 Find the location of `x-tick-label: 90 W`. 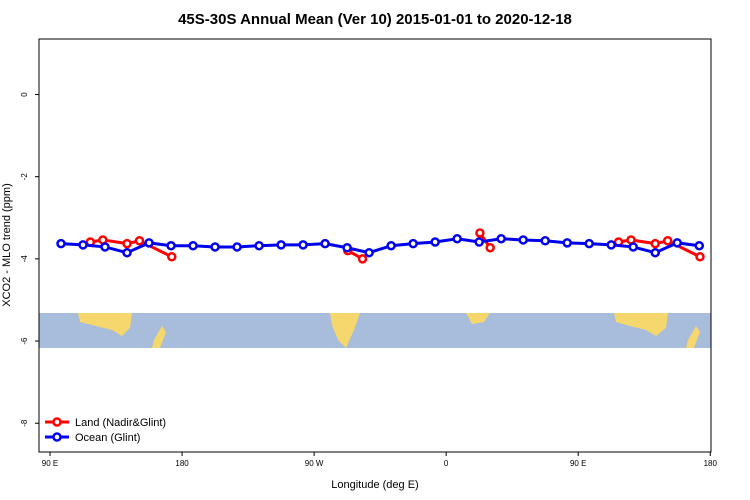

x-tick-label: 90 W is located at coordinates (314, 463).